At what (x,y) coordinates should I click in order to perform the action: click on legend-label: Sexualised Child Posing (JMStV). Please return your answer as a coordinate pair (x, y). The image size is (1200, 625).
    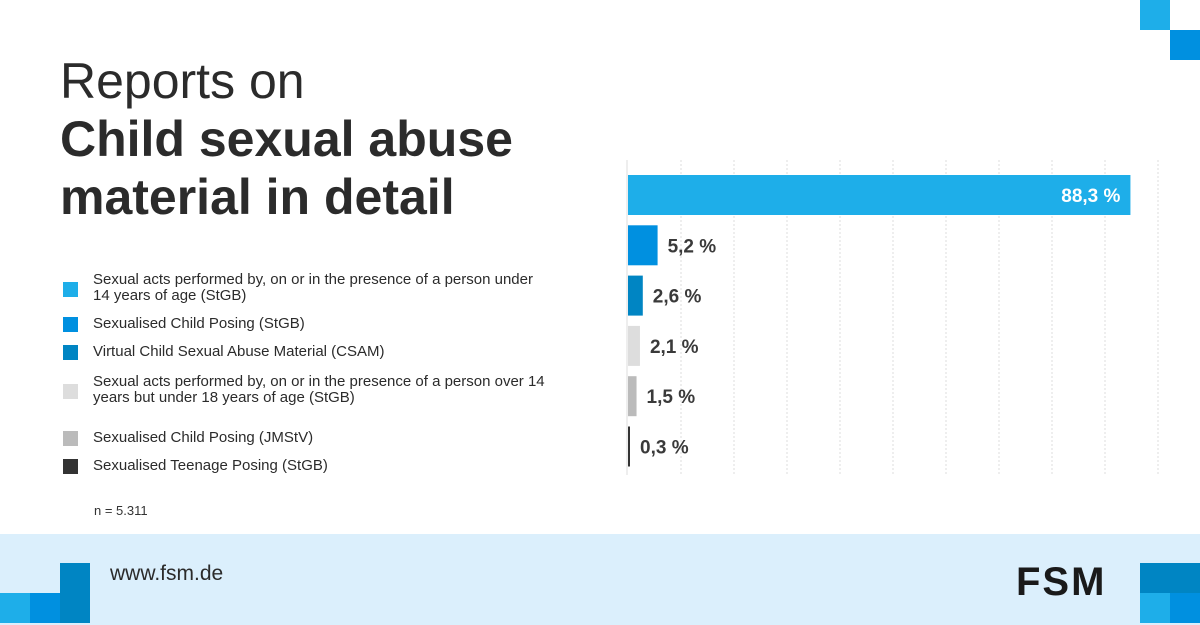
    Looking at the image, I should click on (203, 437).